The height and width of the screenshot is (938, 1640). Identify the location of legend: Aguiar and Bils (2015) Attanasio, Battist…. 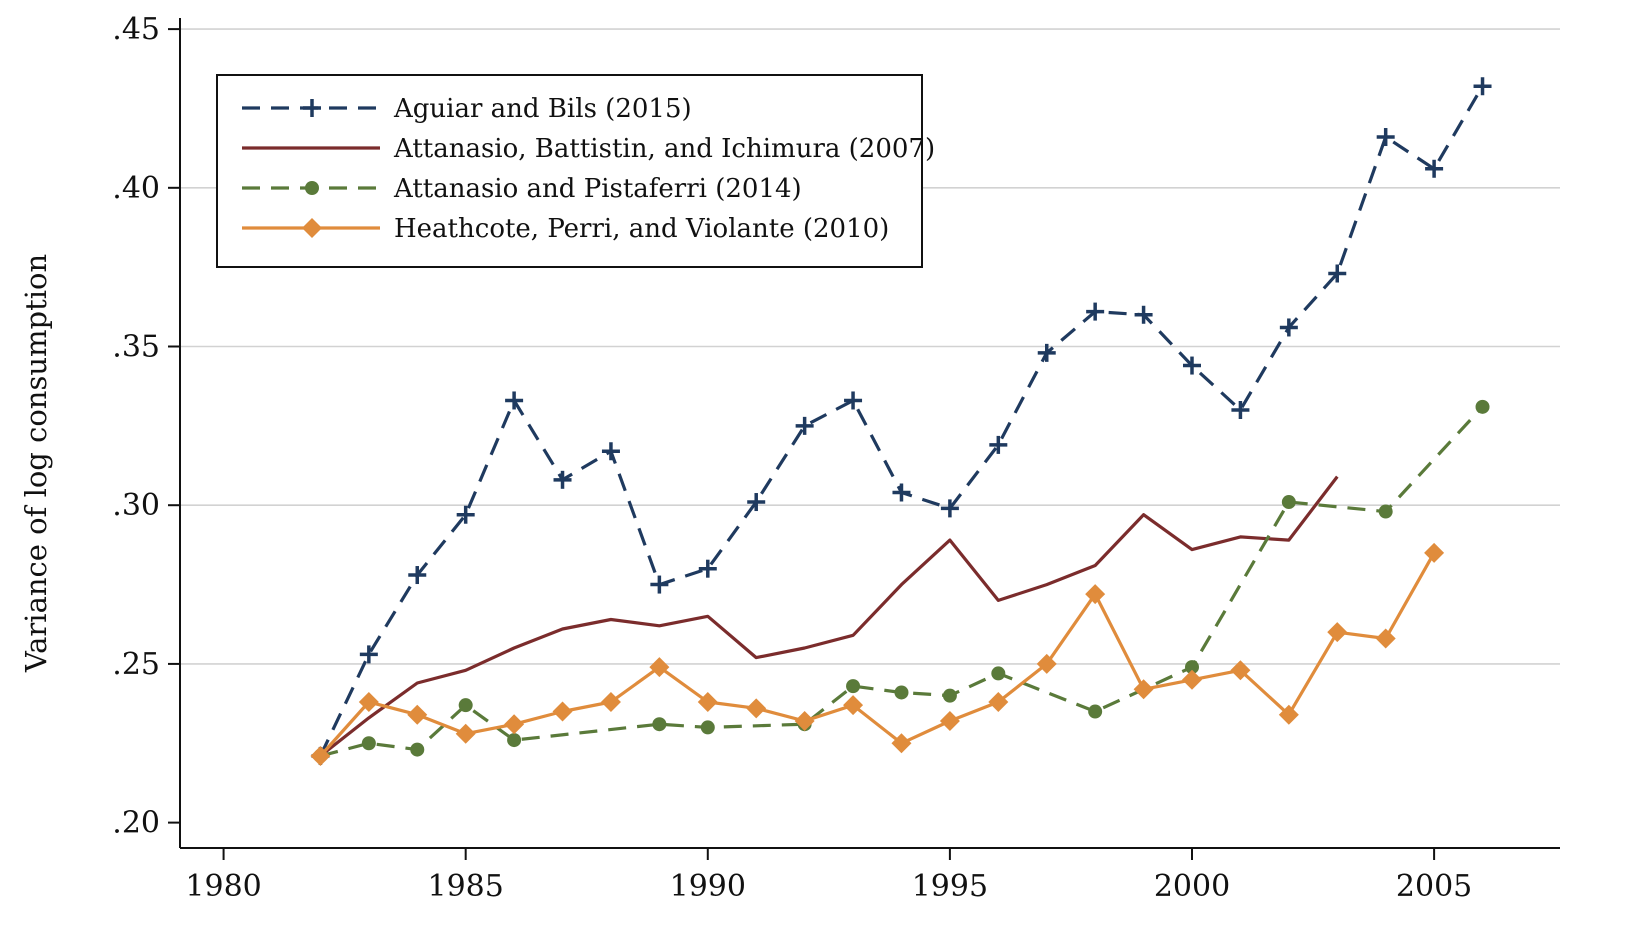
(575, 171).